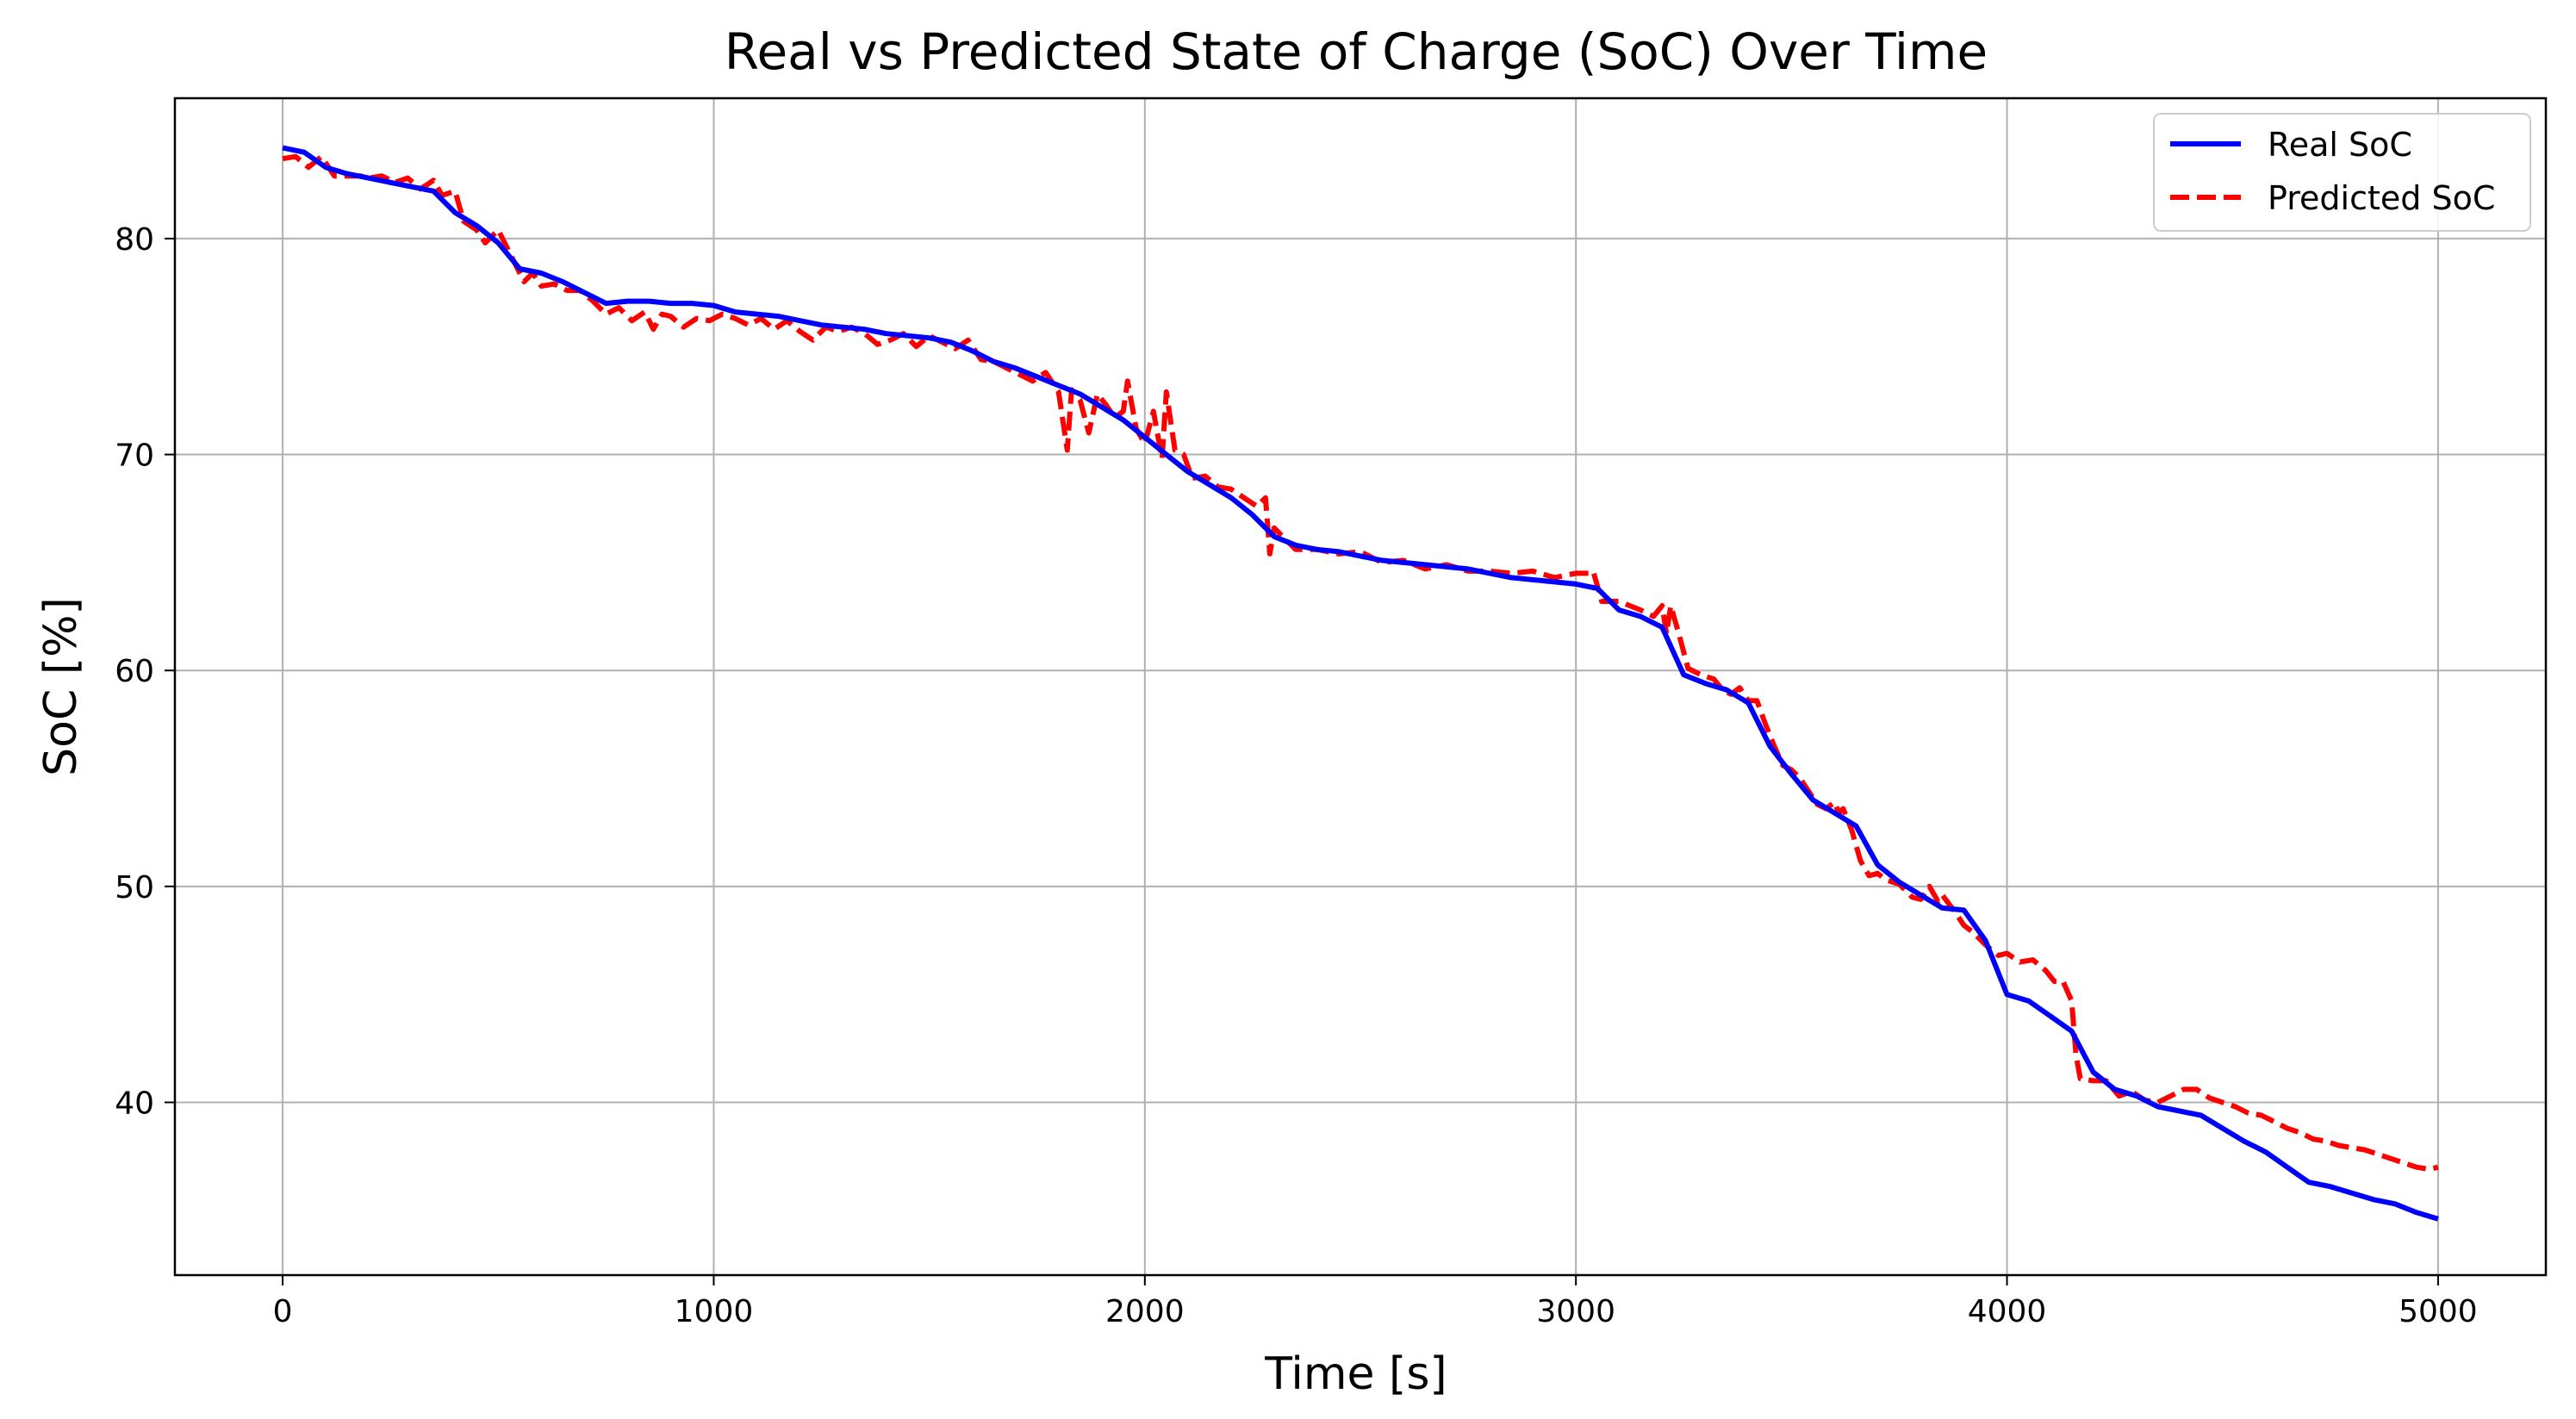 This screenshot has width=2576, height=1419. Describe the element at coordinates (2438, 1311) in the screenshot. I see `x-tick-label: 5000` at that location.